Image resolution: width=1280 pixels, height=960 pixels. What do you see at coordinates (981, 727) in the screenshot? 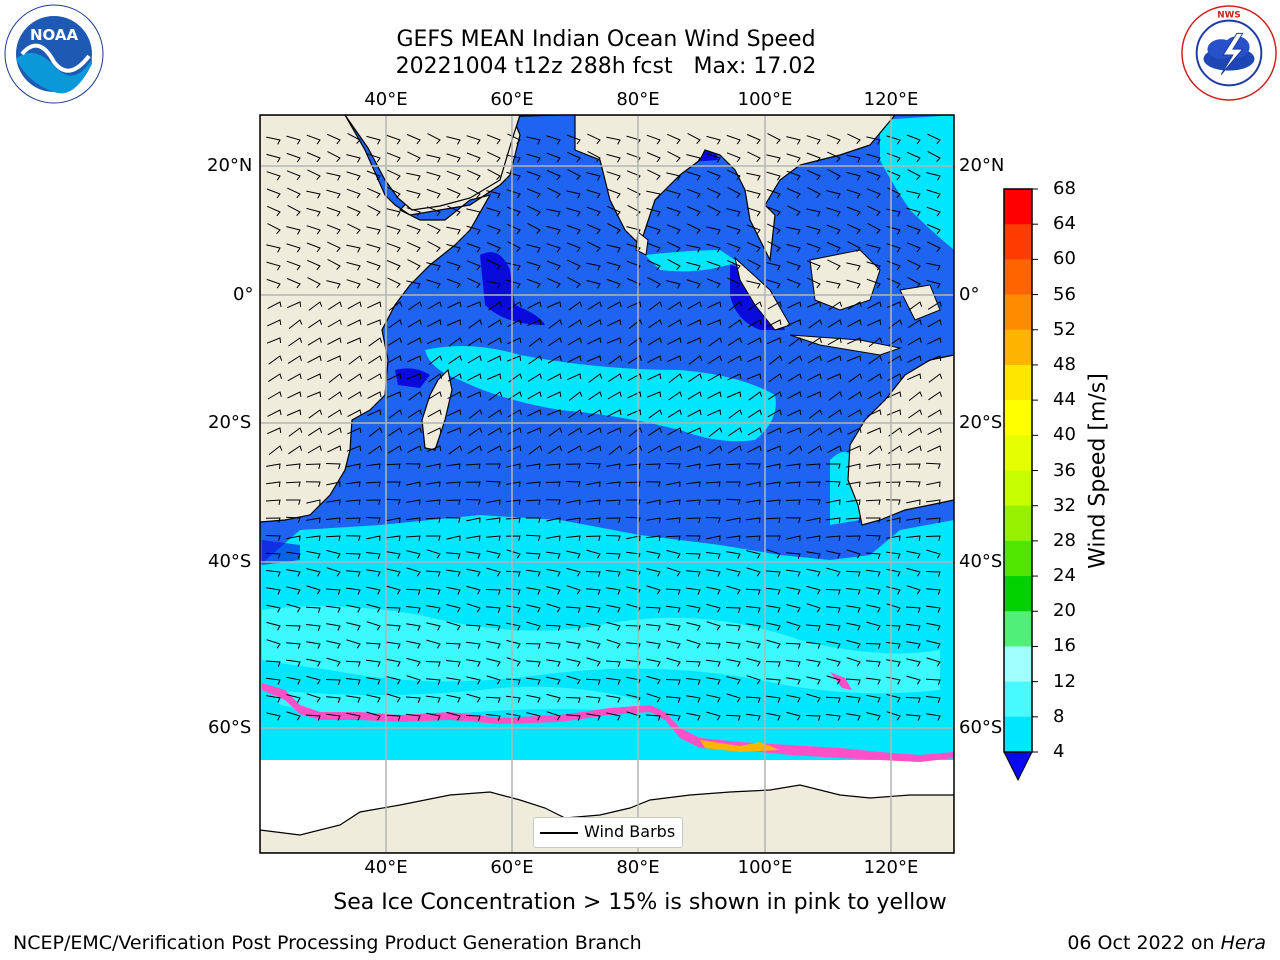
I see `lat-label-right: 60°S` at bounding box center [981, 727].